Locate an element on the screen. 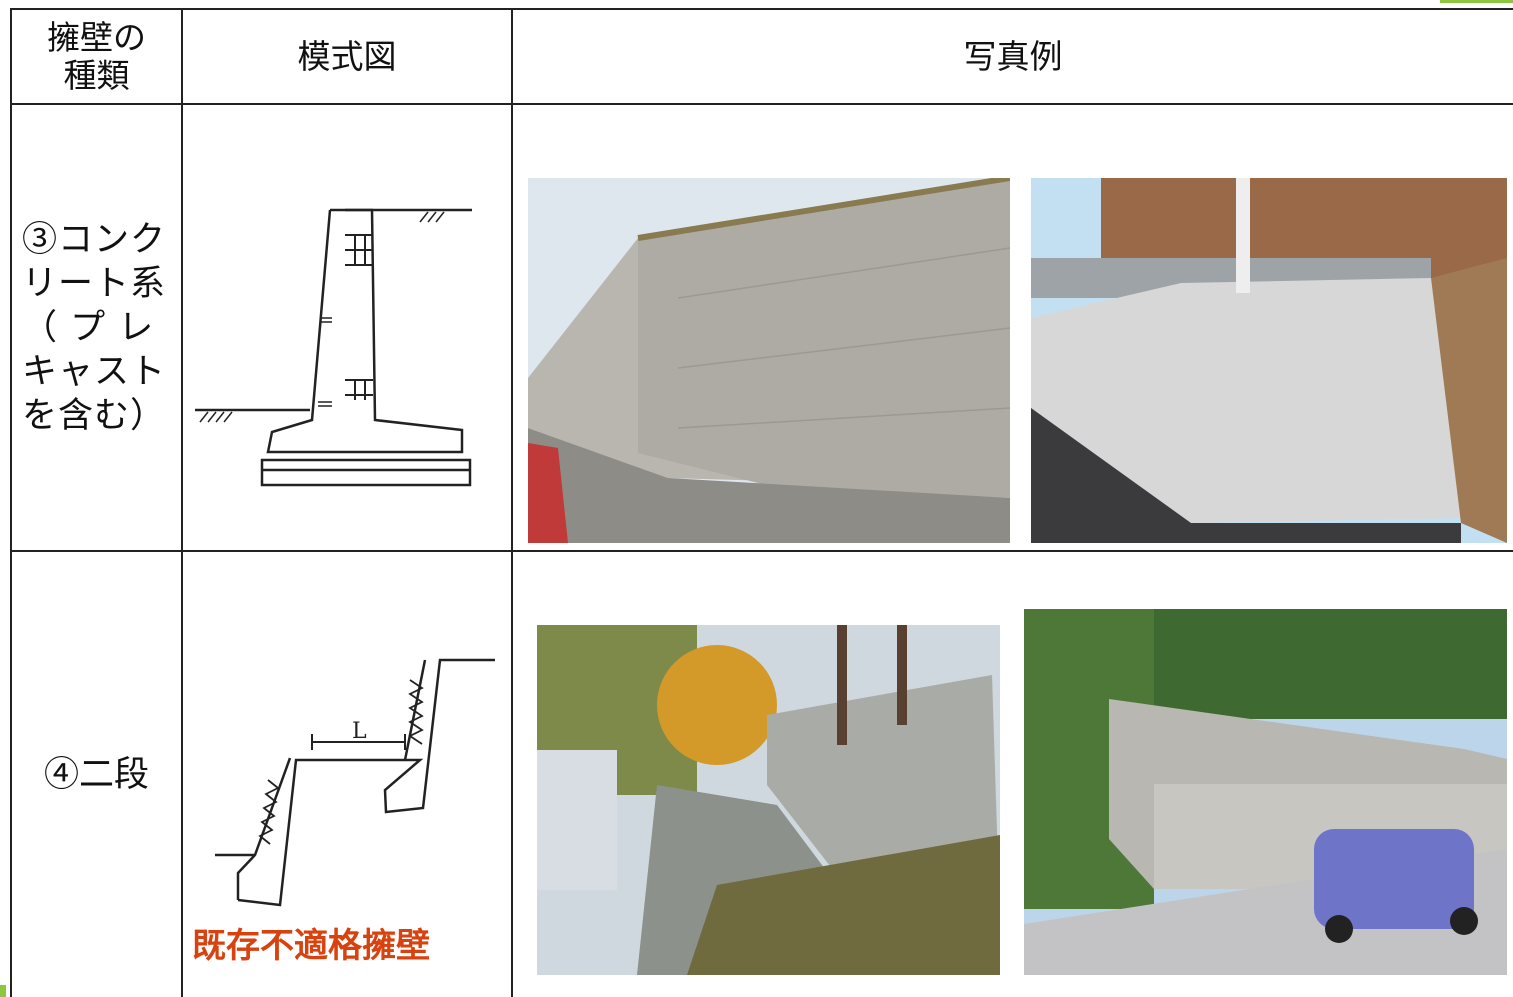 Image resolution: width=1513 pixels, height=997 pixels. wall-diagram: L is located at coordinates (355, 782).